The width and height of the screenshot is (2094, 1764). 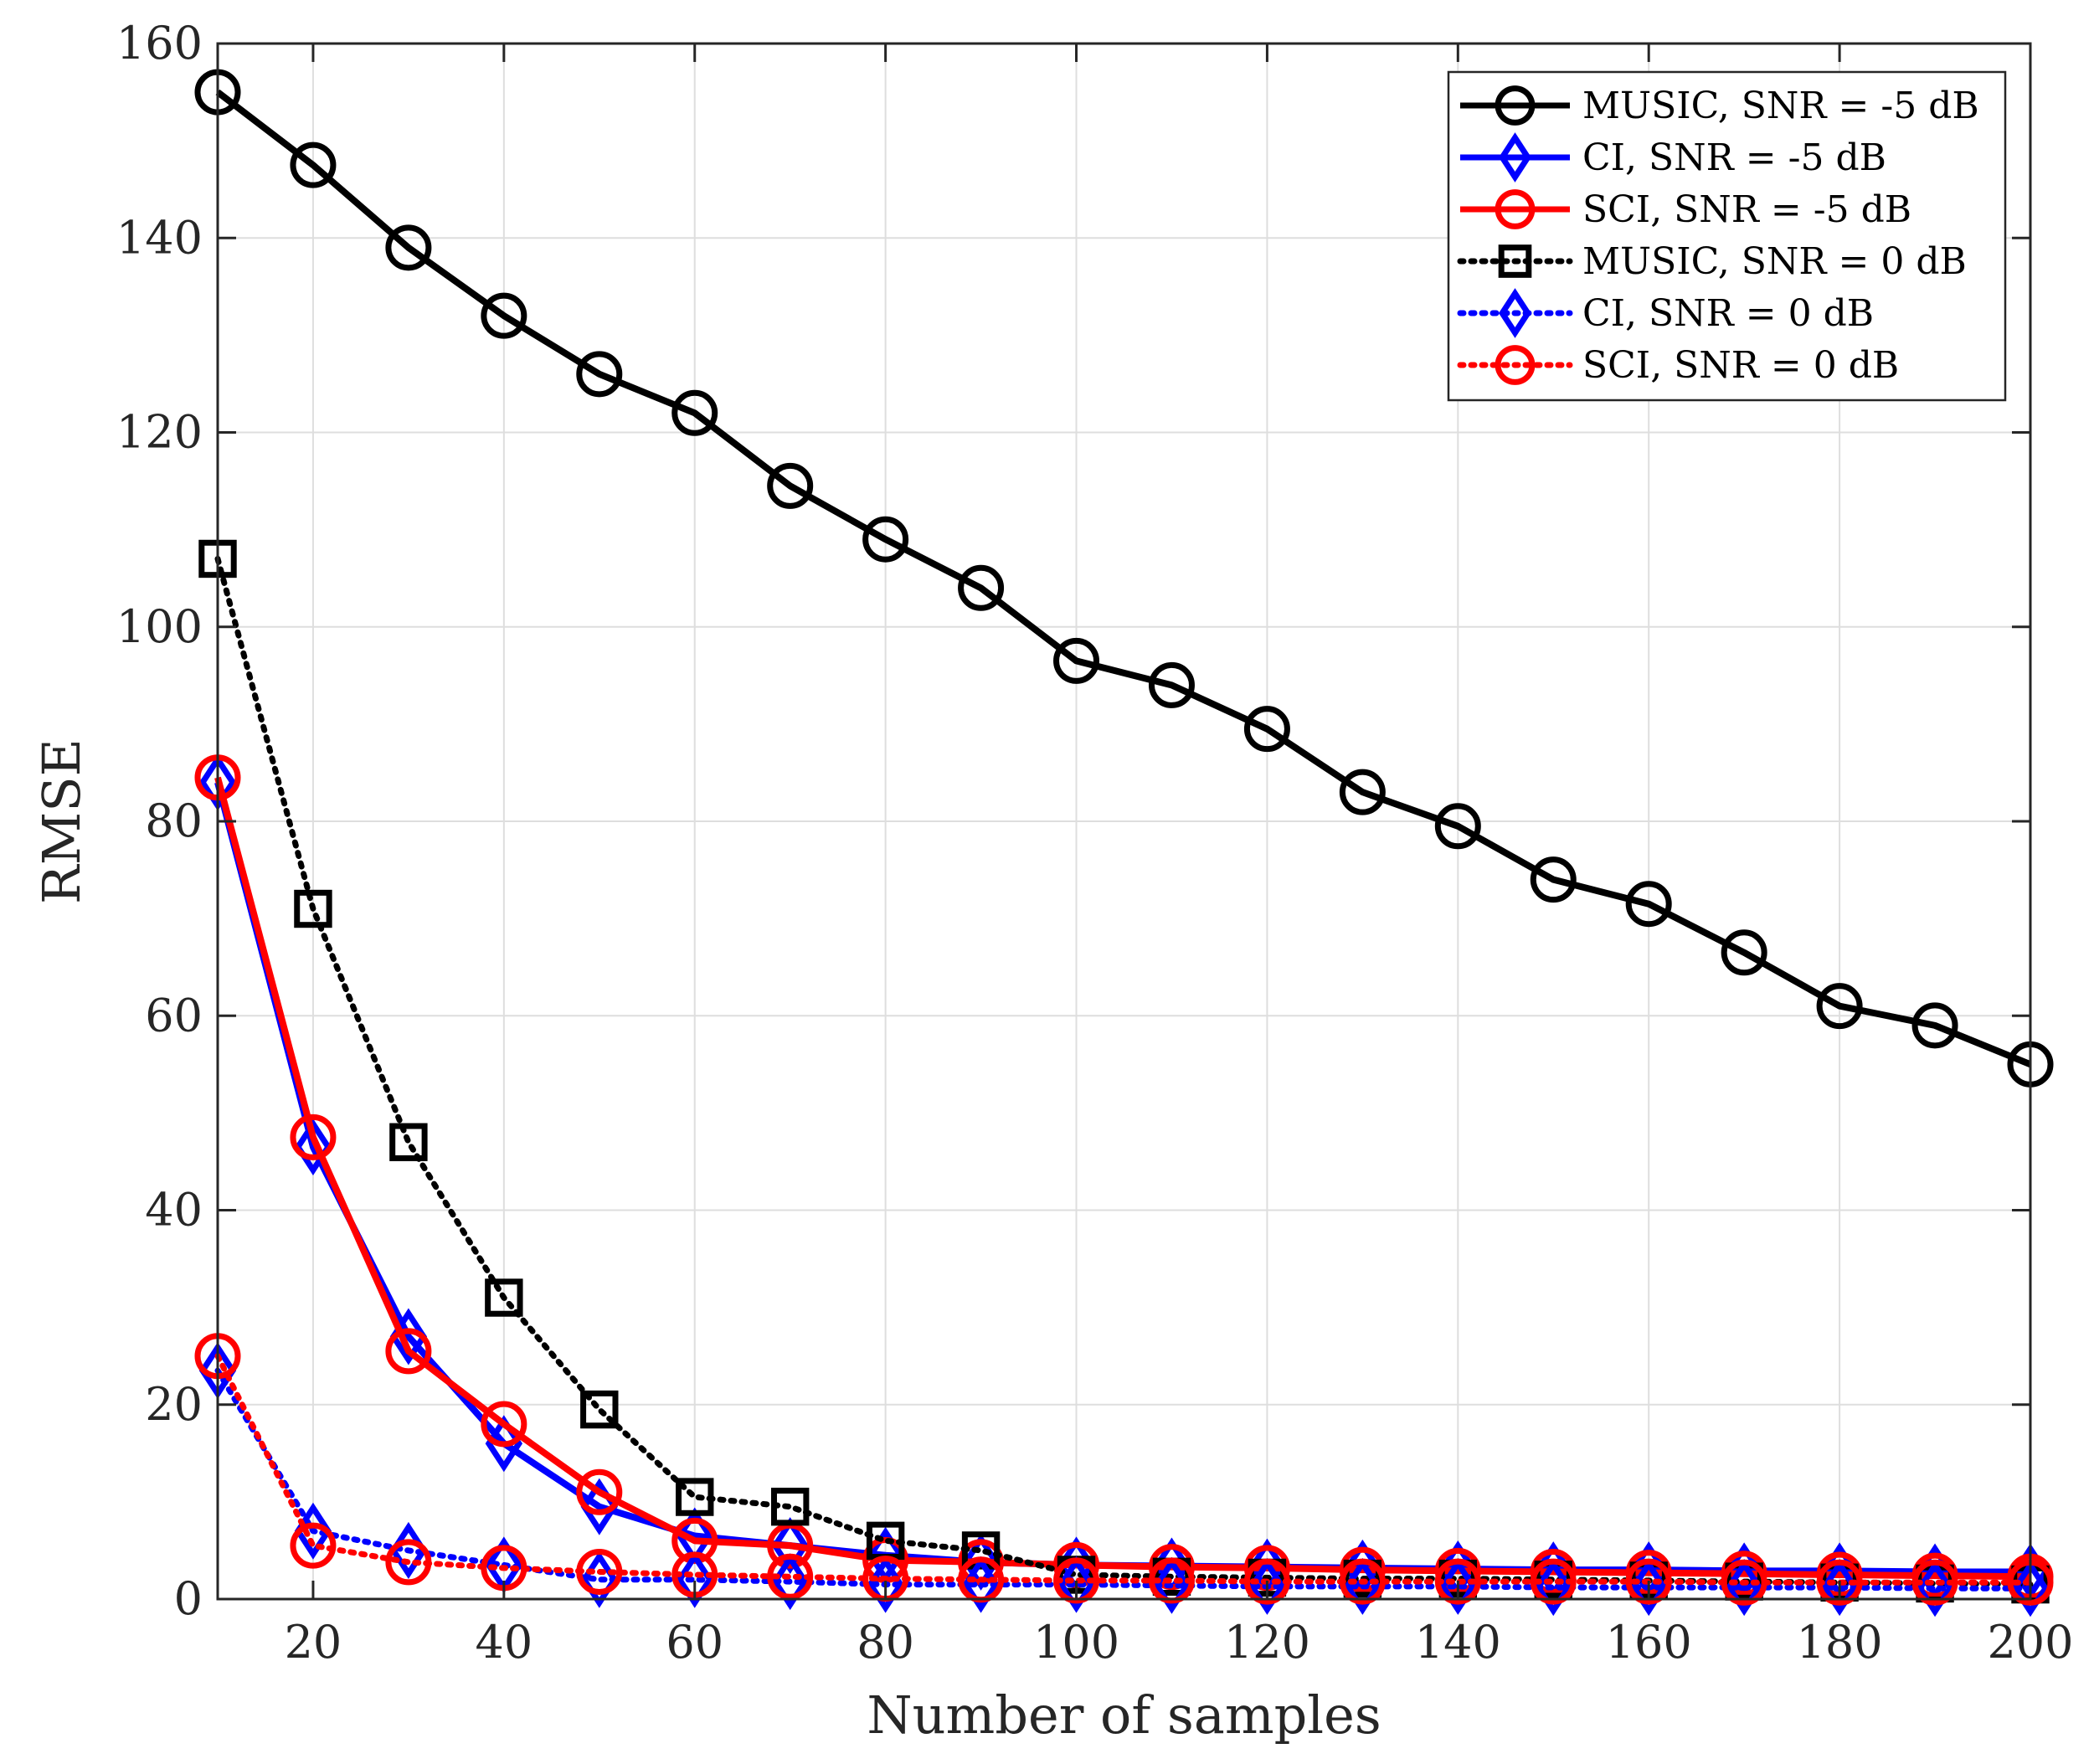 What do you see at coordinates (174, 1210) in the screenshot?
I see `y-tick-label: 40` at bounding box center [174, 1210].